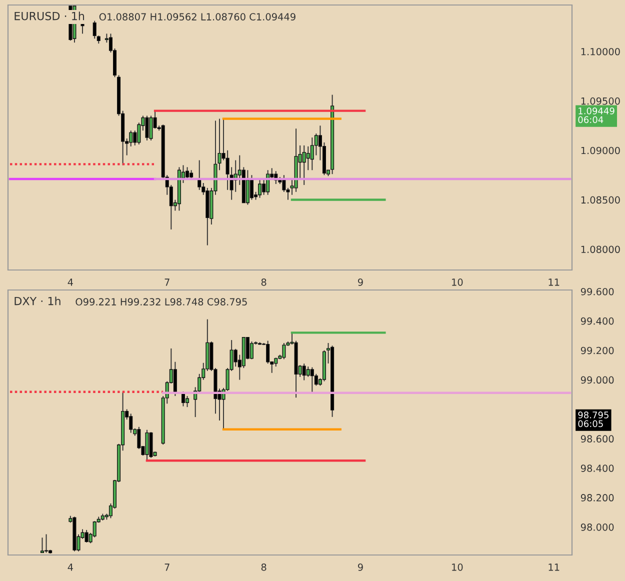  I want to click on y-tick-label: 99.600, so click(597, 292).